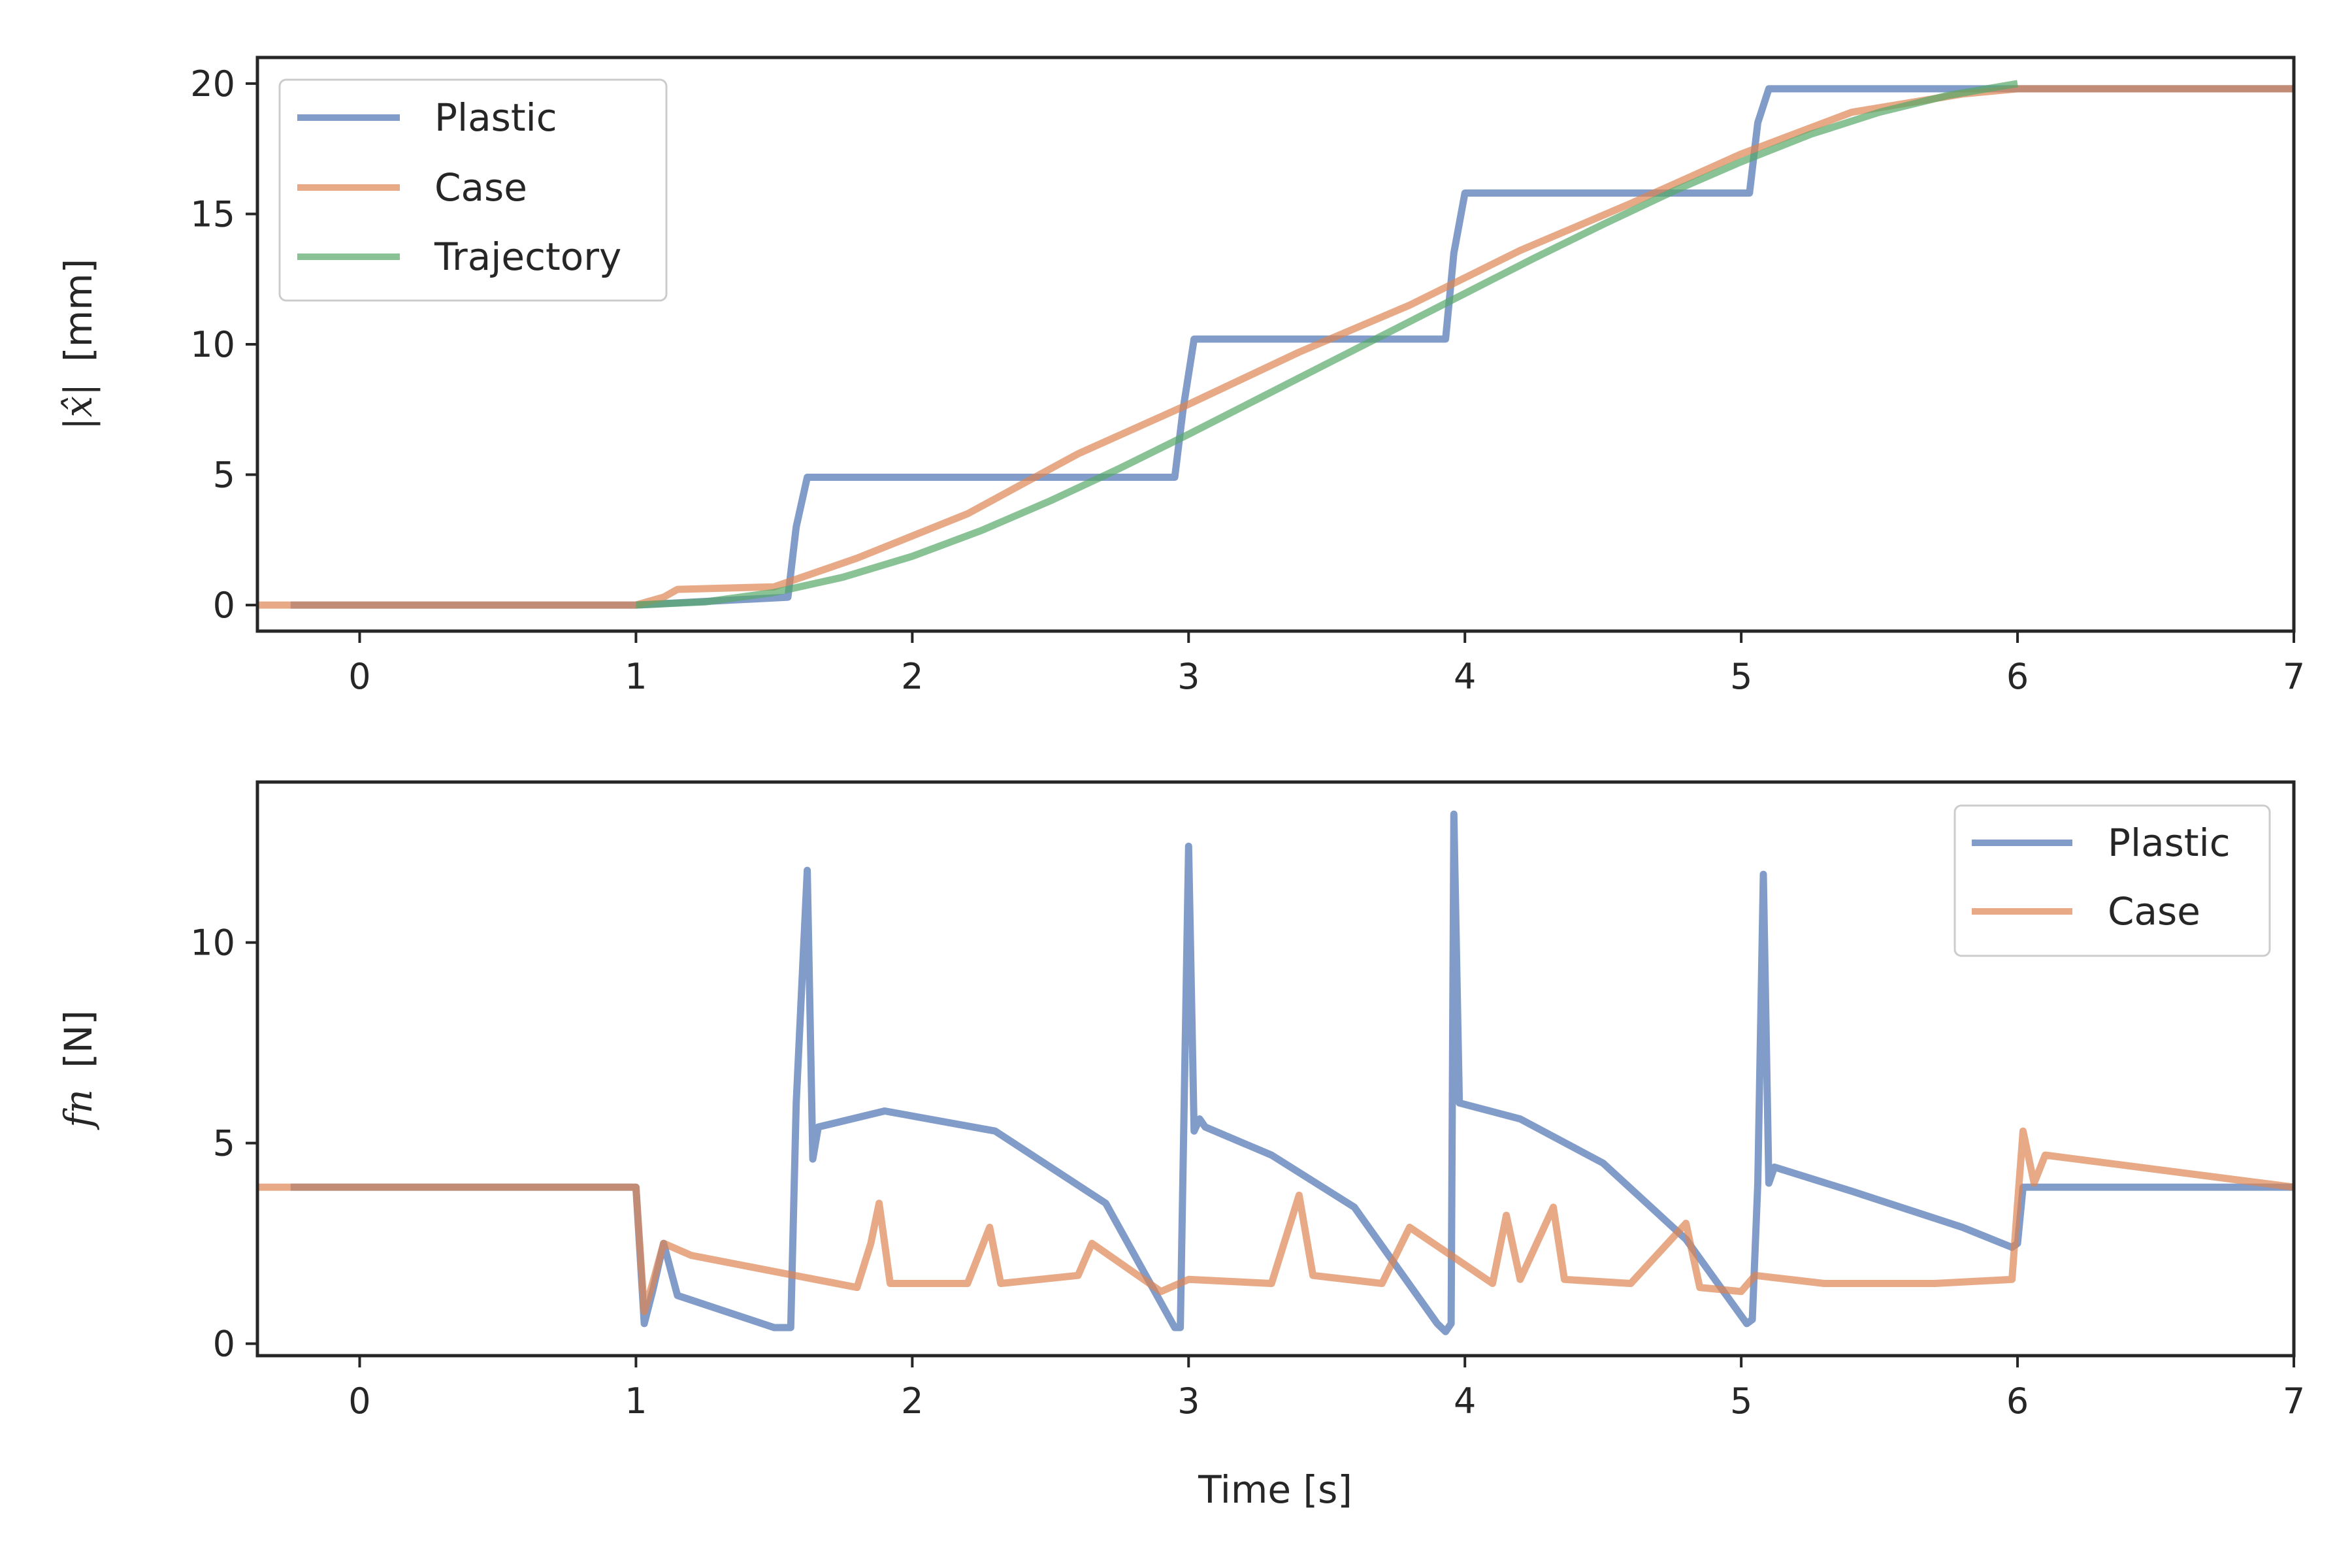  Describe the element at coordinates (224, 605) in the screenshot. I see `top-y-tick-label: 0` at that location.